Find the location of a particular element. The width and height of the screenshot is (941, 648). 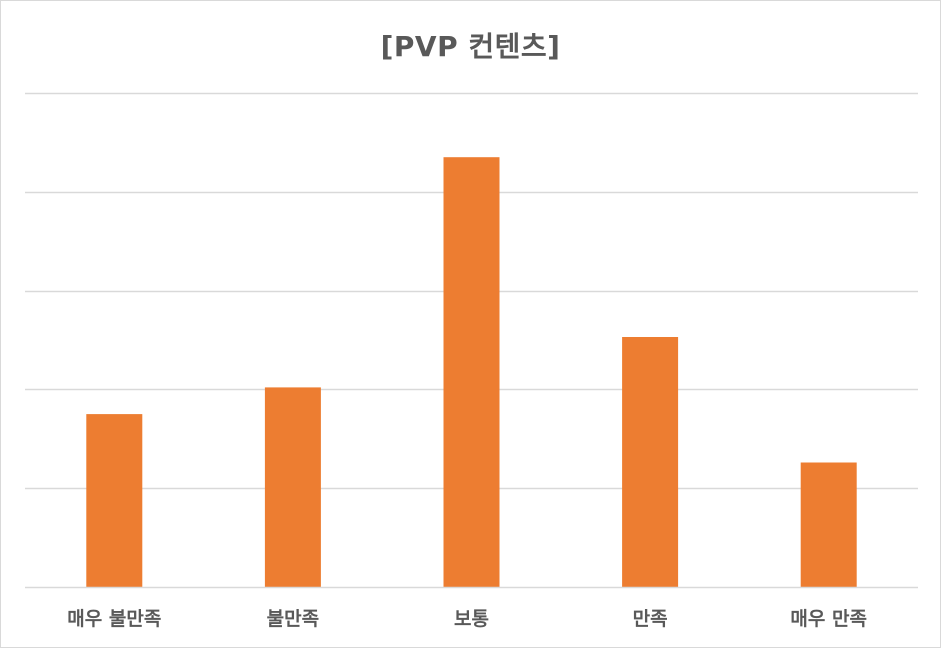

x-axis-category-label: 매우 불만족 is located at coordinates (114, 619).